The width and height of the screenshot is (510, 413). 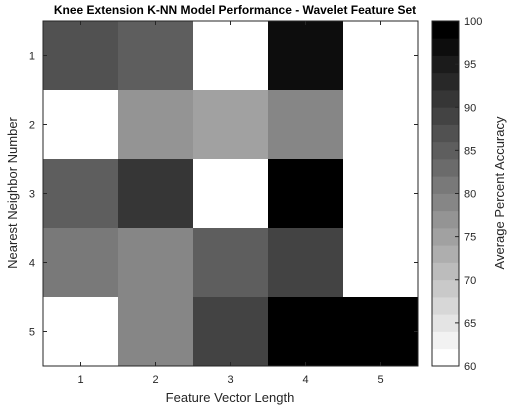 I want to click on y-tick-label: 4, so click(x=32, y=264).